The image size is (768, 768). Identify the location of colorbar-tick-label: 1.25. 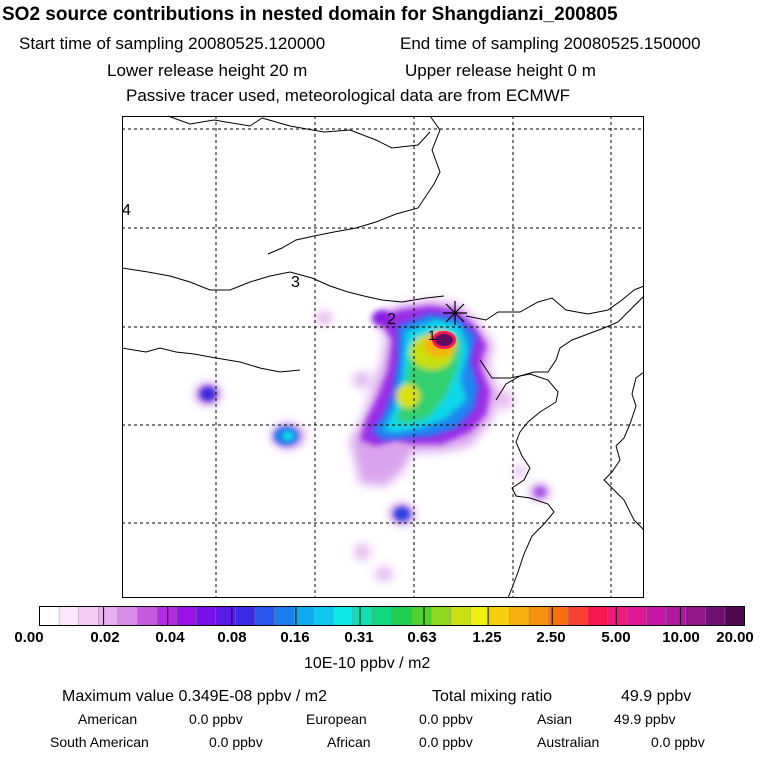
(487, 637).